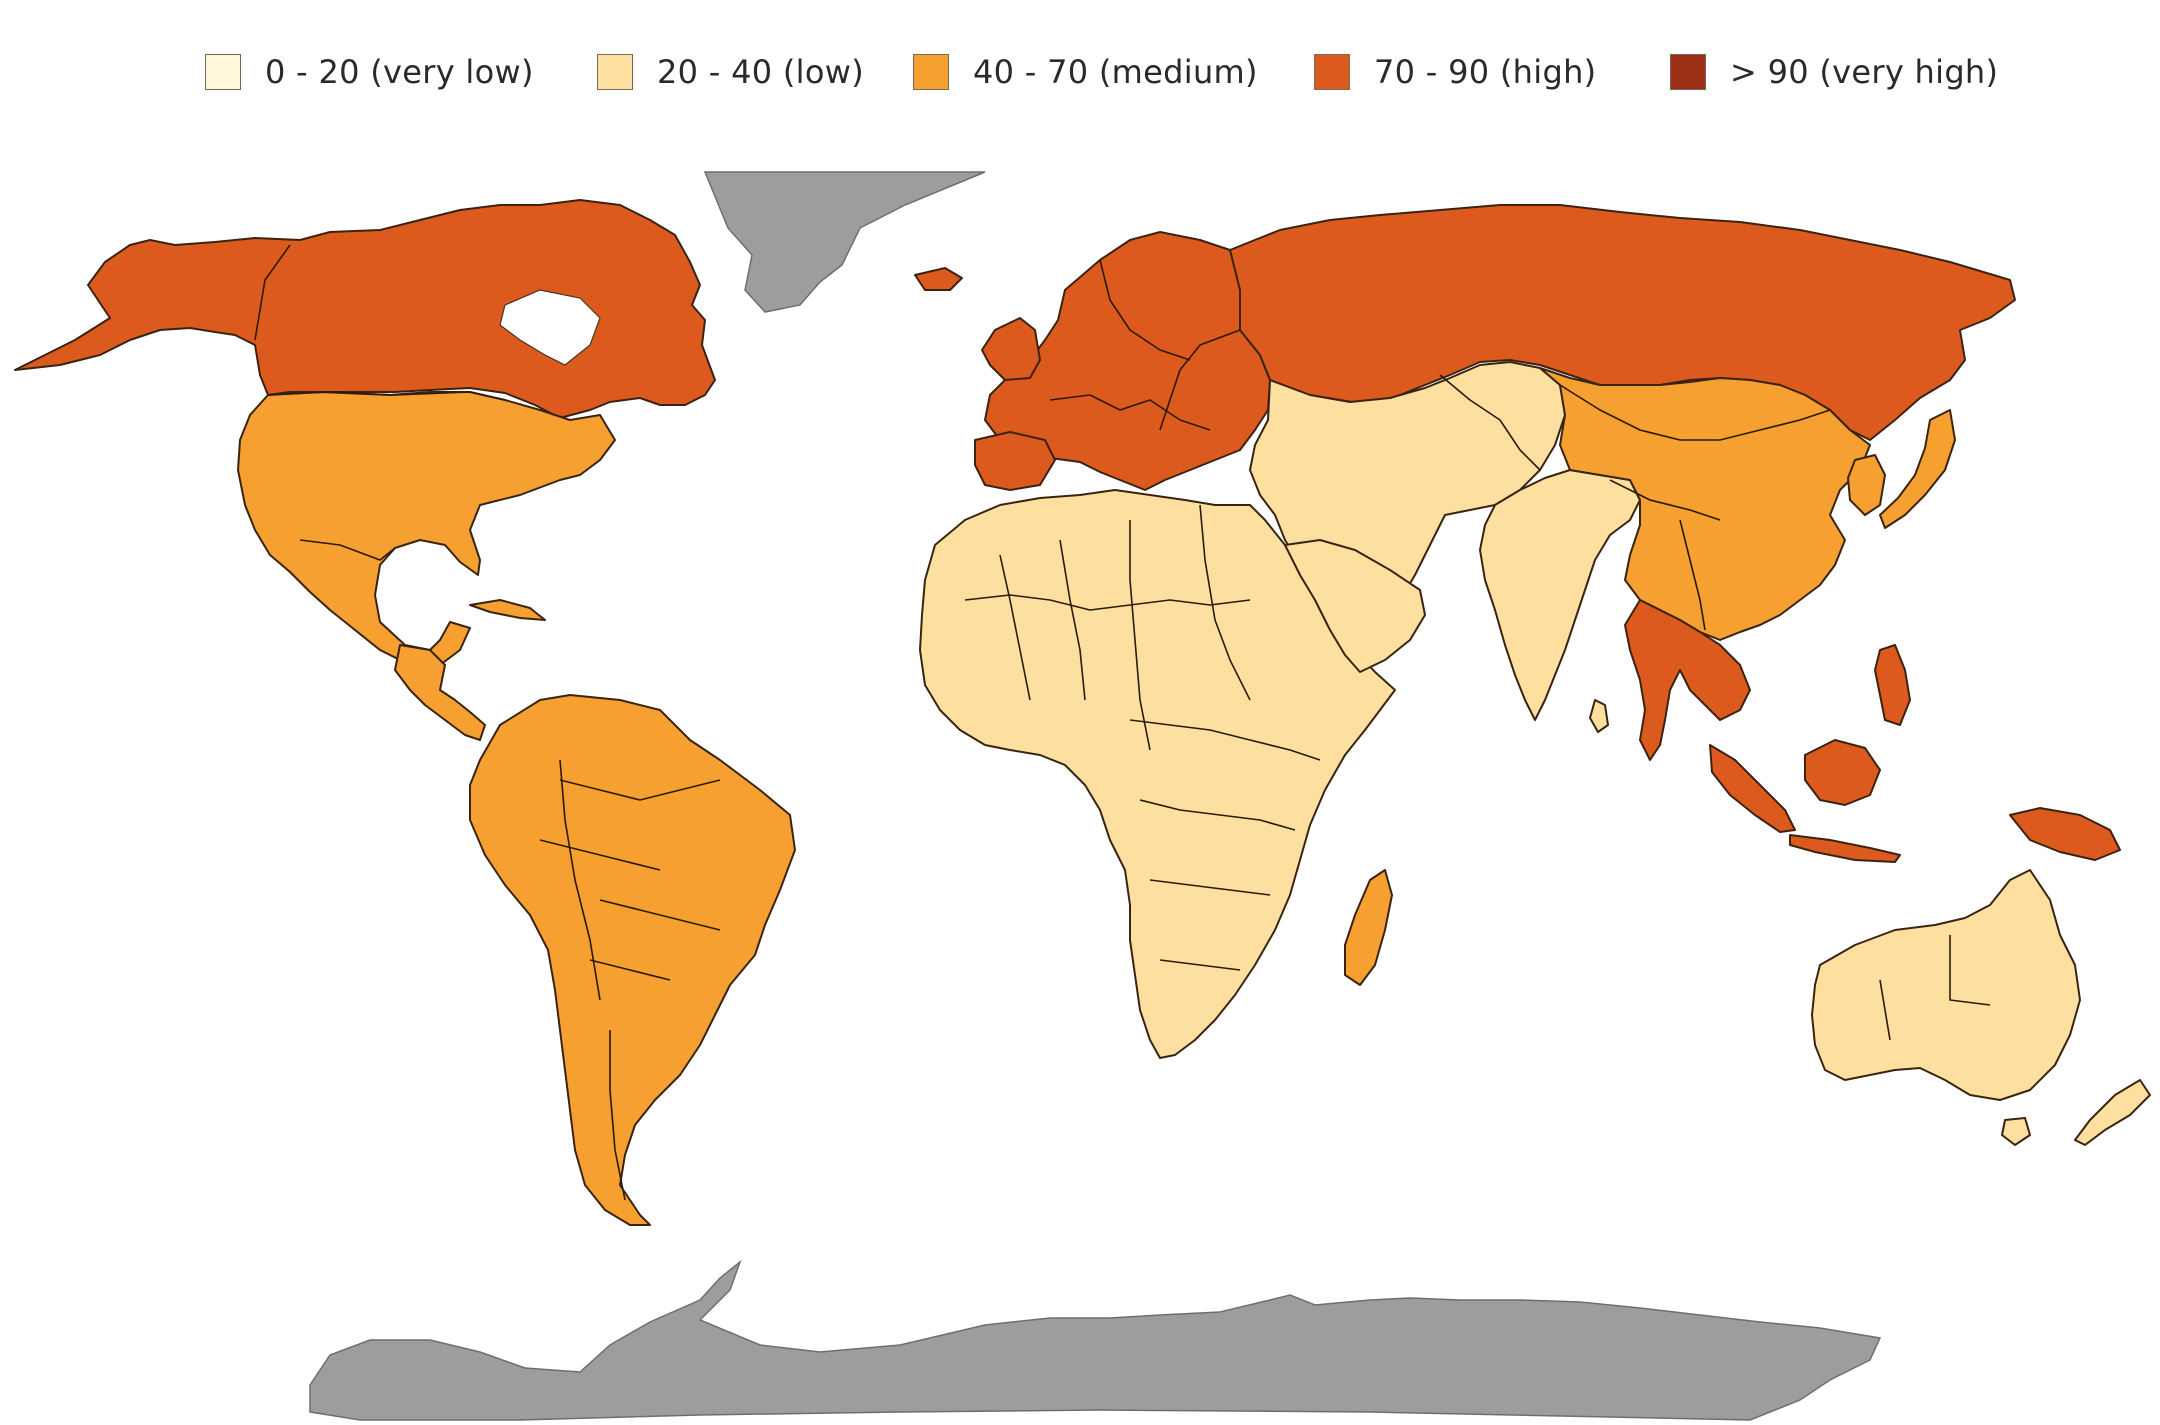  I want to click on north-america-north, so click(365, 309).